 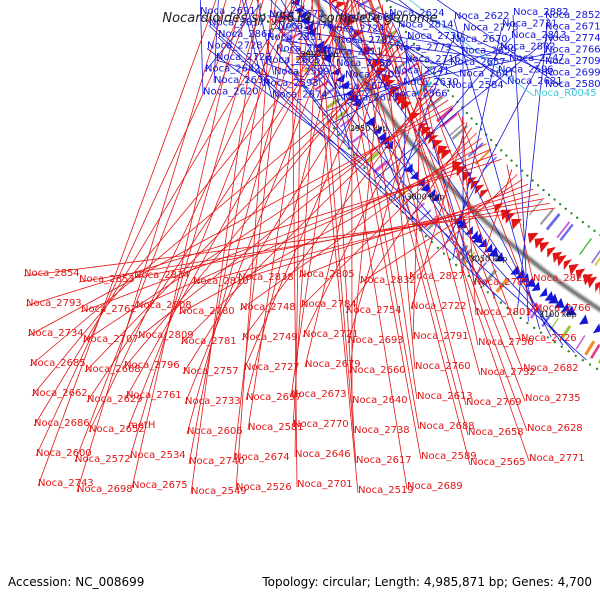 I want to click on reverse-gene-label: Noca_2834, so click(x=162, y=275).